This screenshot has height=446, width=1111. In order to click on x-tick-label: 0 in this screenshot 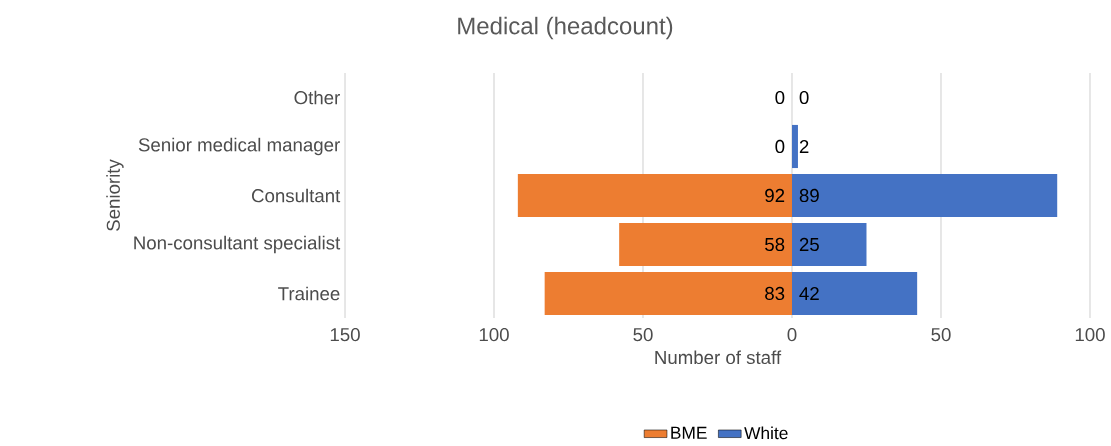, I will do `click(792, 334)`.